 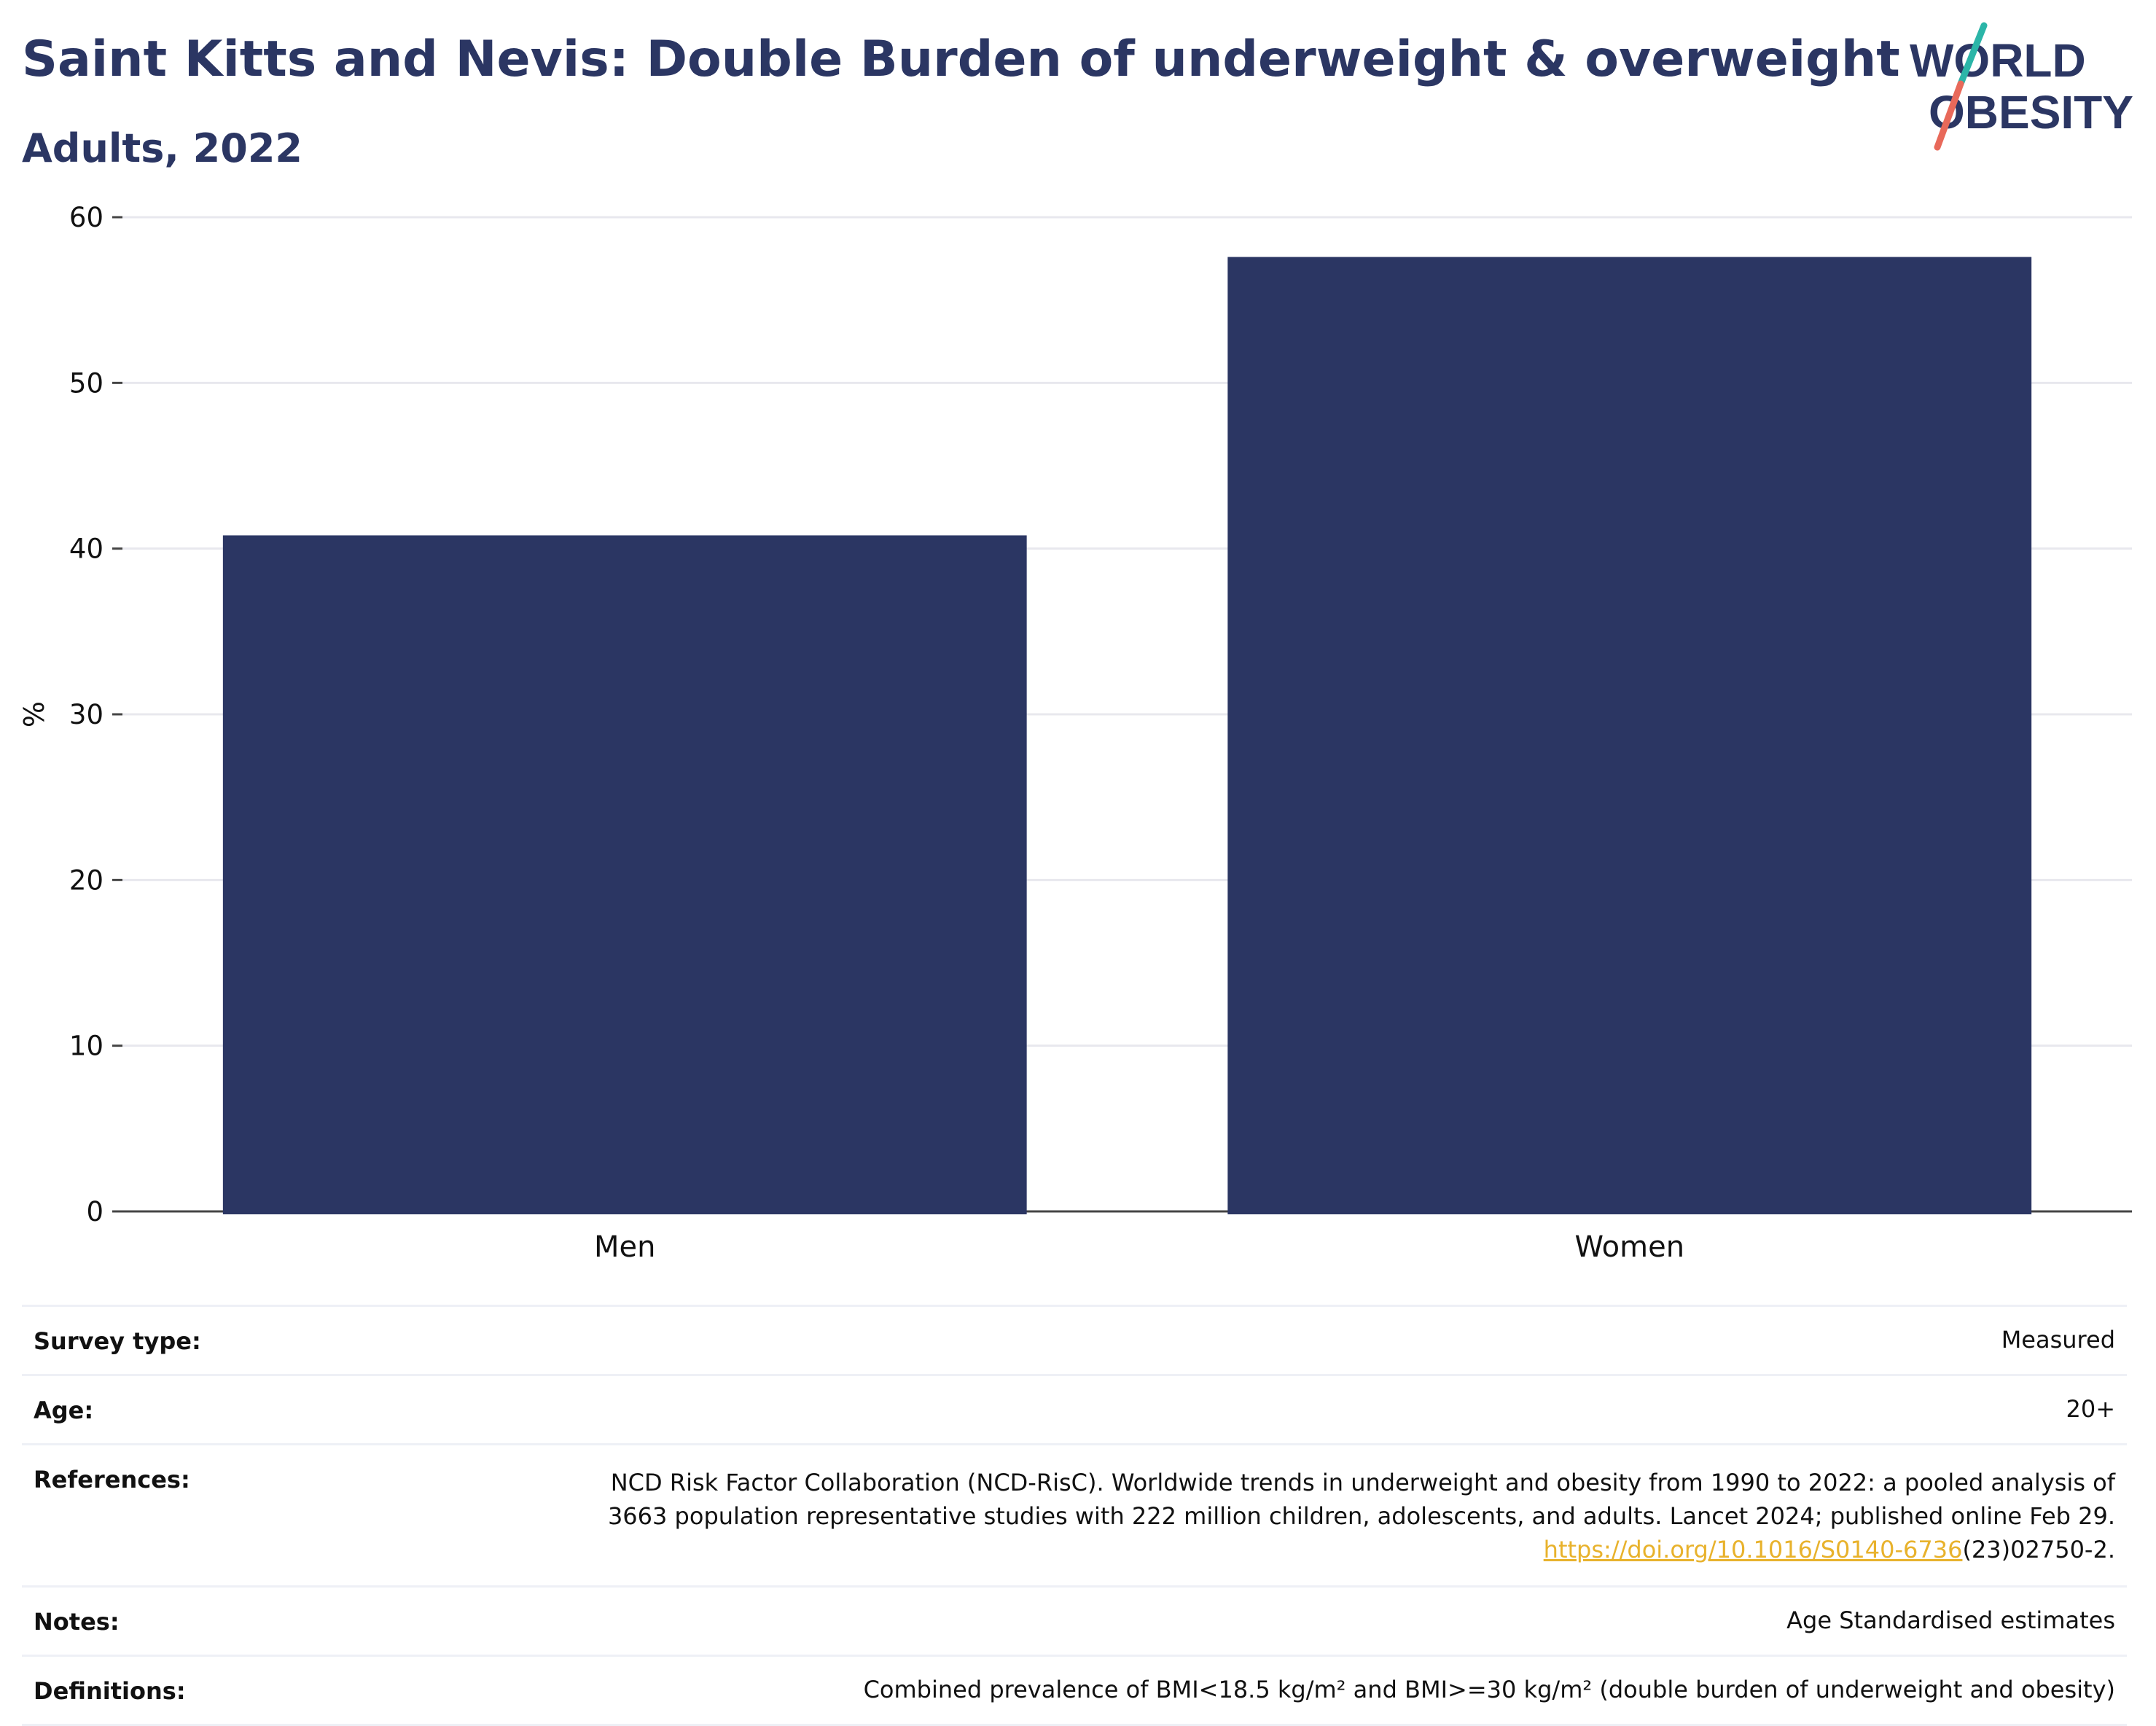 I want to click on y-axis-label: %, so click(x=34, y=714).